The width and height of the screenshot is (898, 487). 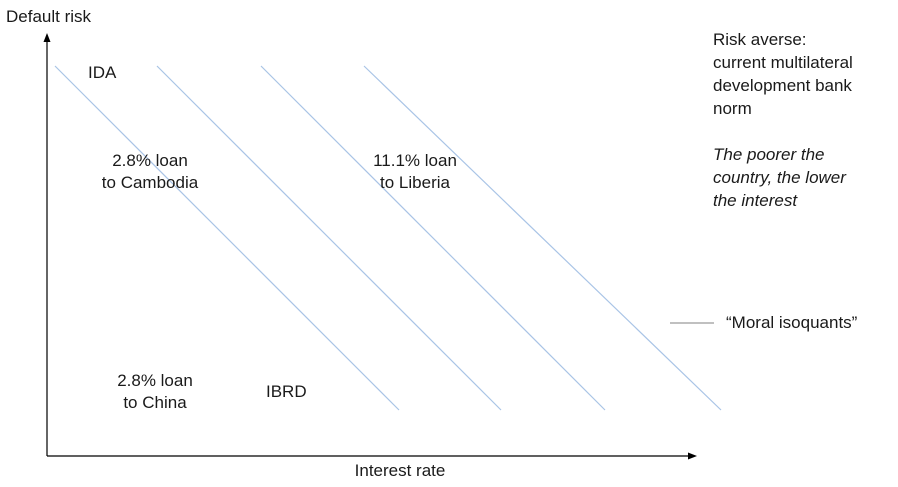 I want to click on liberia-loan-line-1: 11.1% loan, so click(x=415, y=160).